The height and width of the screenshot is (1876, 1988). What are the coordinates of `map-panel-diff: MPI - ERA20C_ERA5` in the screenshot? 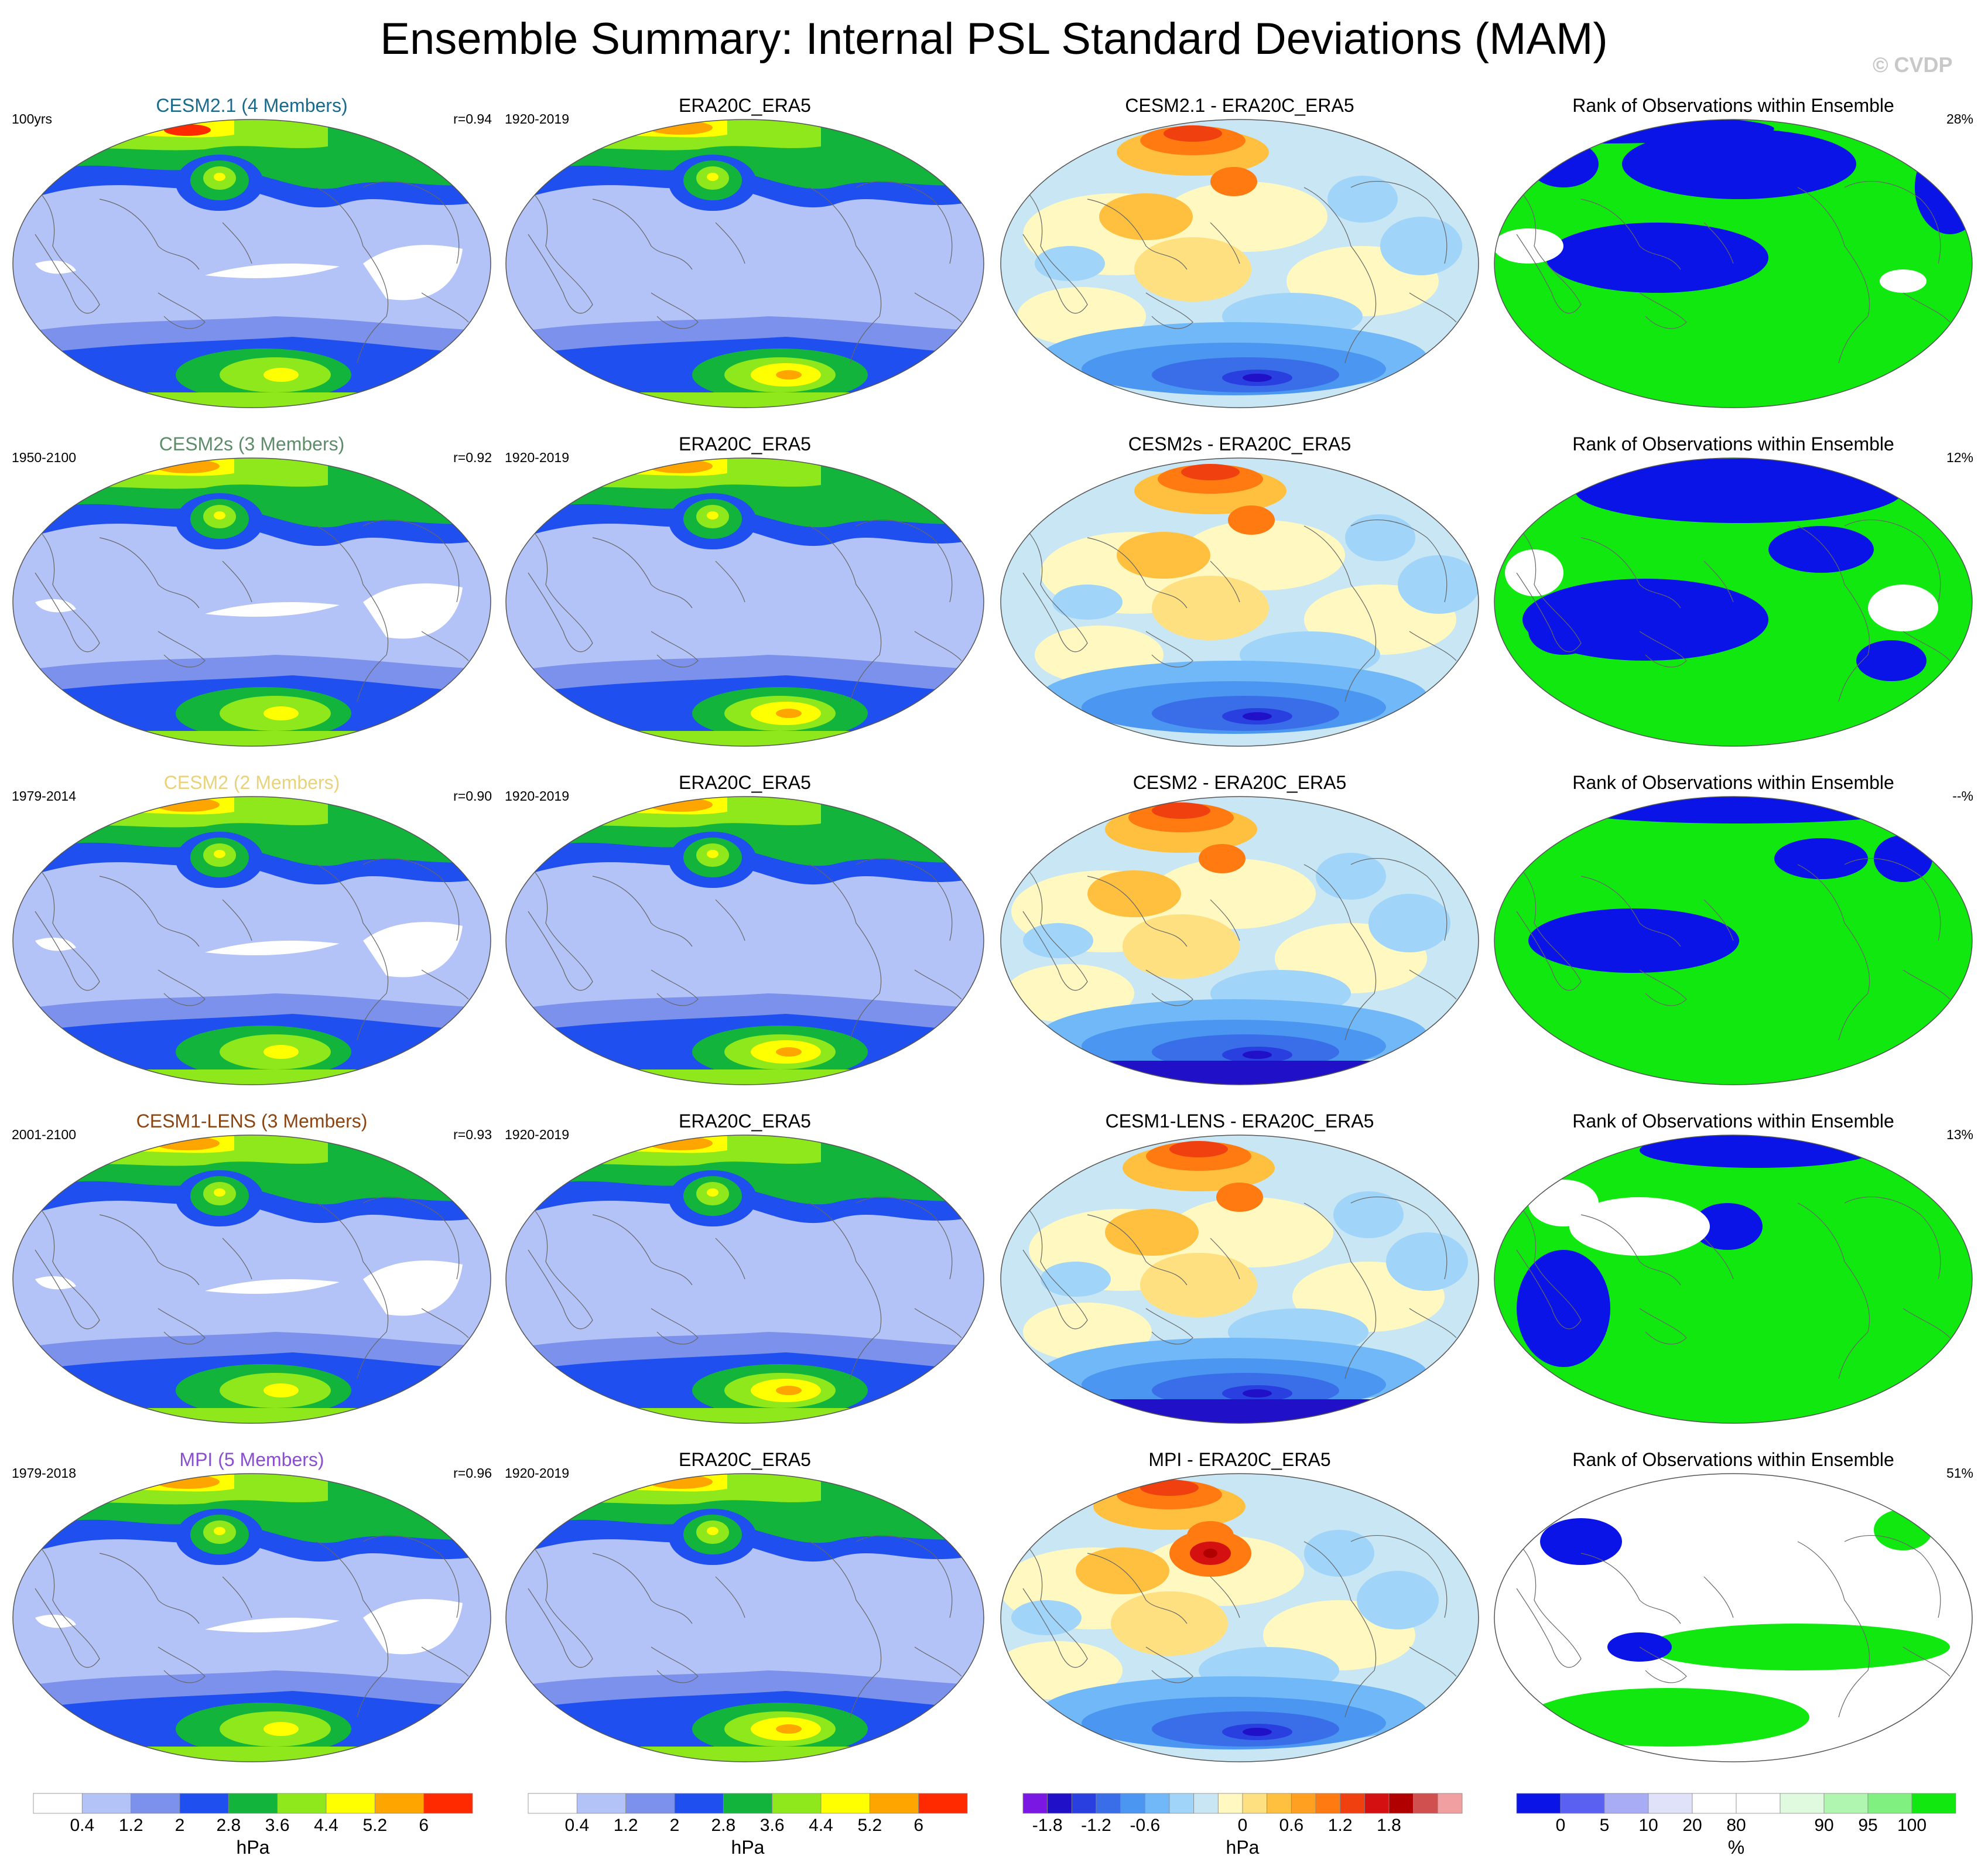 It's located at (1240, 1615).